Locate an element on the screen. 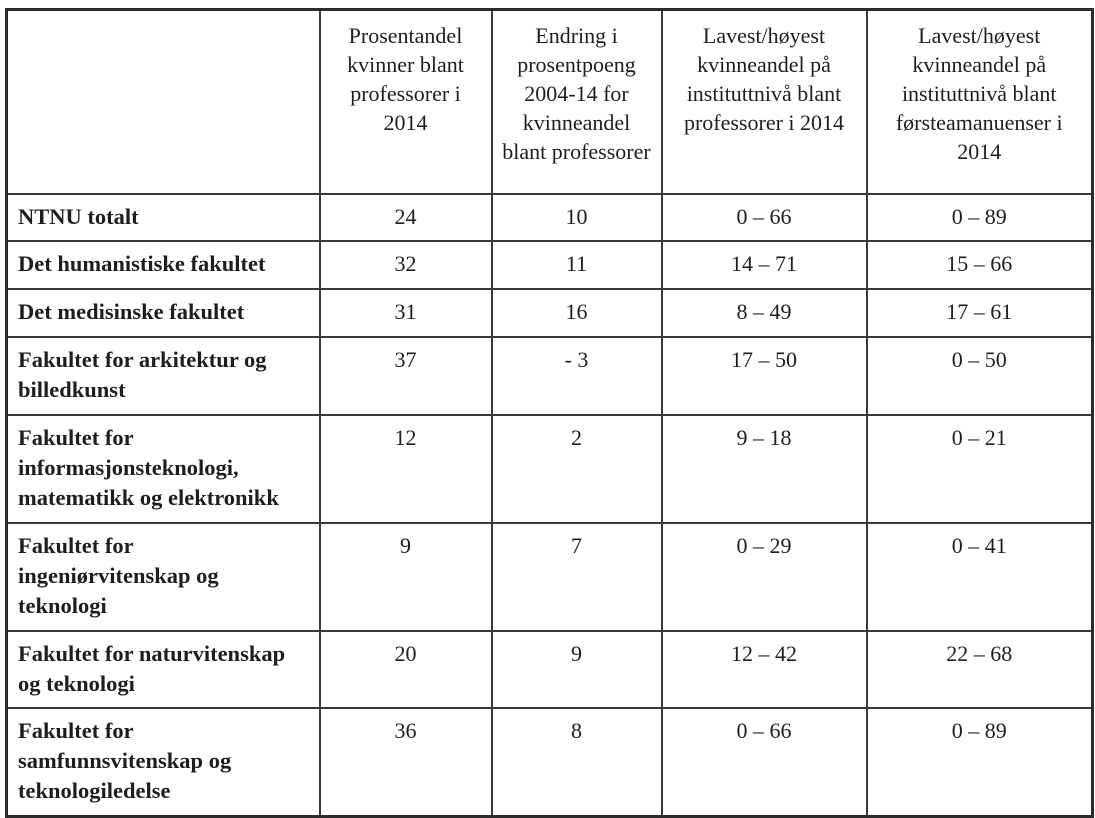  table-row: Det medisinske fakultet 31 16 8 – 49 17 – 61 is located at coordinates (549, 313).